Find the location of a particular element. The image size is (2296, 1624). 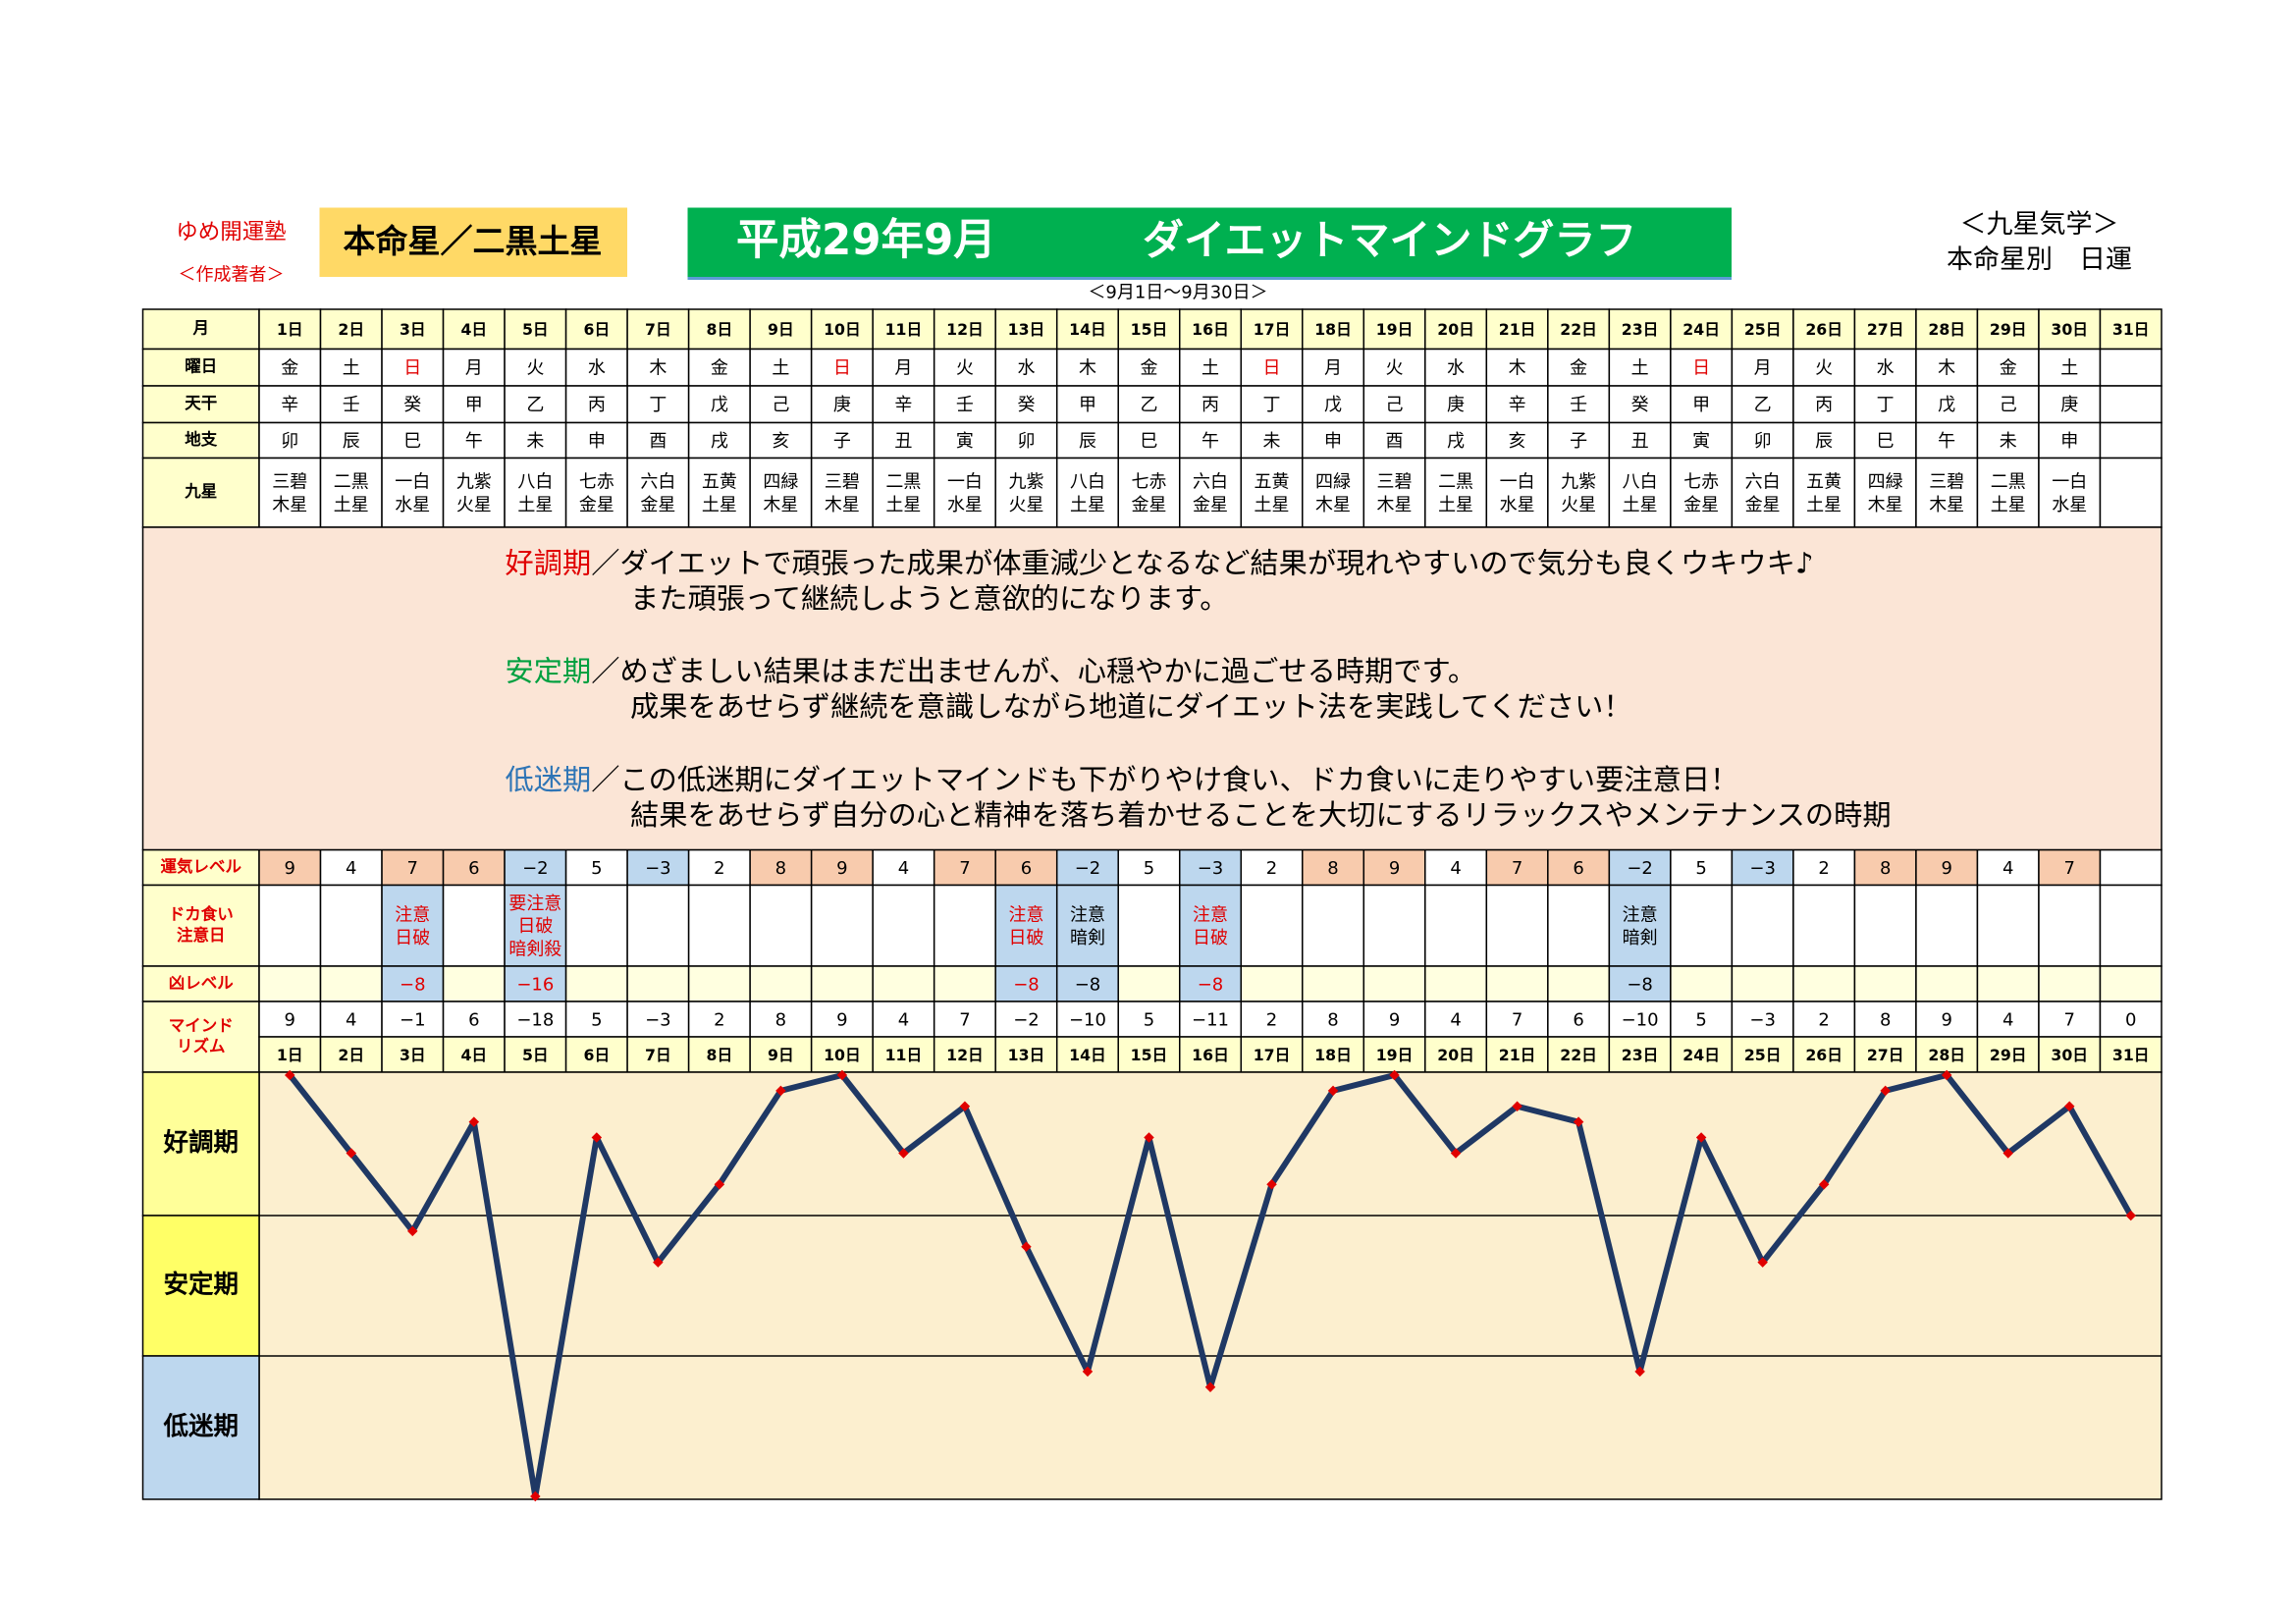

cell-text: −16 is located at coordinates (535, 984).